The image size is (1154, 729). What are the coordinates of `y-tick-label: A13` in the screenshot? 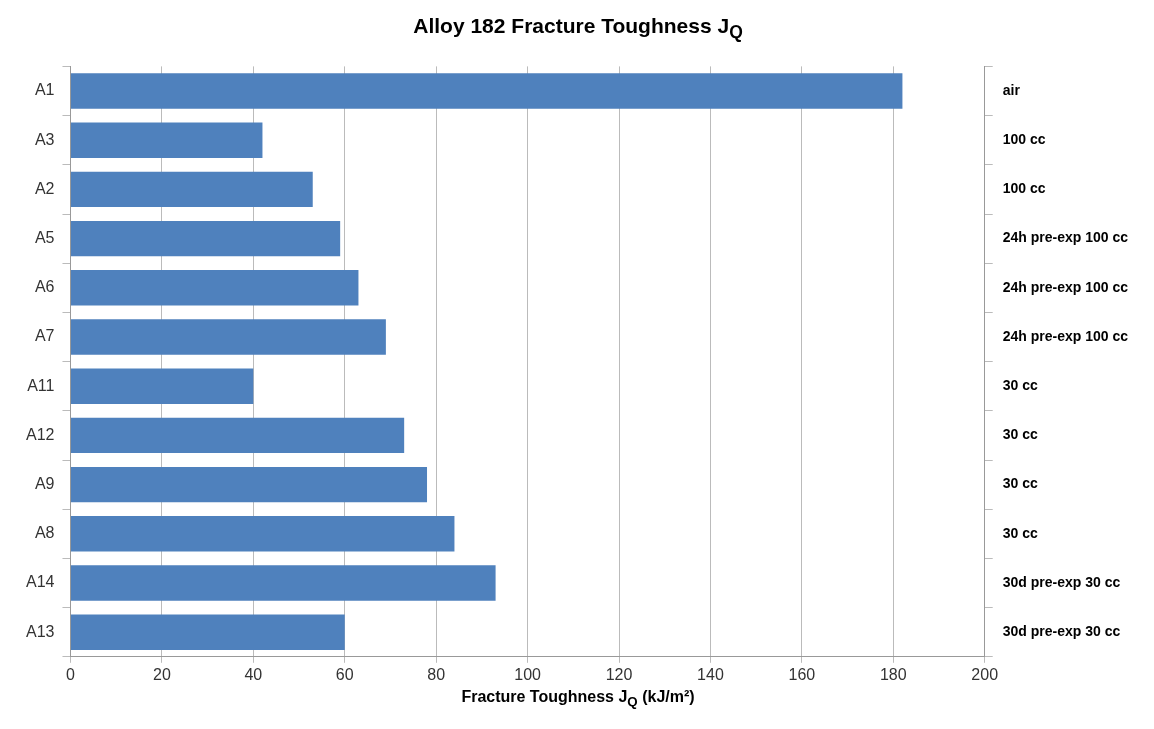 It's located at (40, 631).